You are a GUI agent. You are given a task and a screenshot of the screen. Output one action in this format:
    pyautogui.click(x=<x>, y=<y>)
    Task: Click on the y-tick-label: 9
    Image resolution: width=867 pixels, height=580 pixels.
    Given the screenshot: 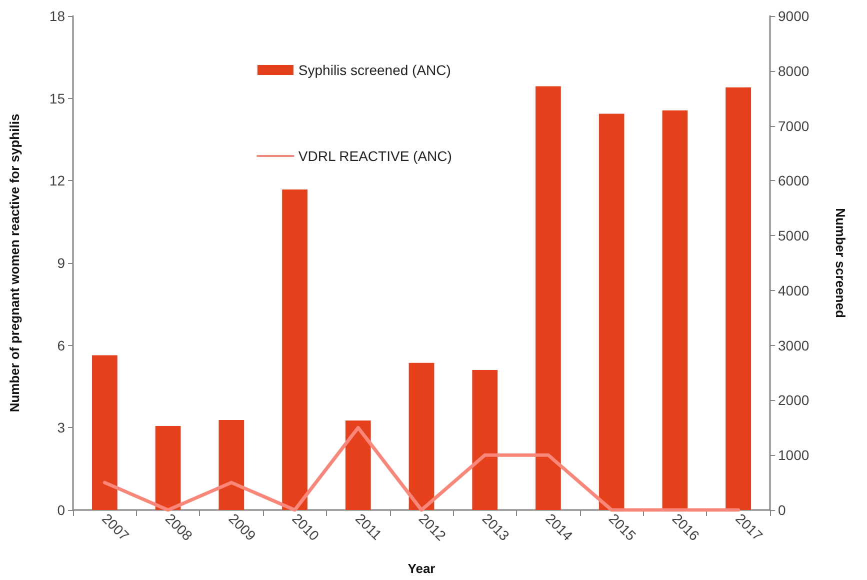 What is the action you would take?
    pyautogui.click(x=61, y=263)
    